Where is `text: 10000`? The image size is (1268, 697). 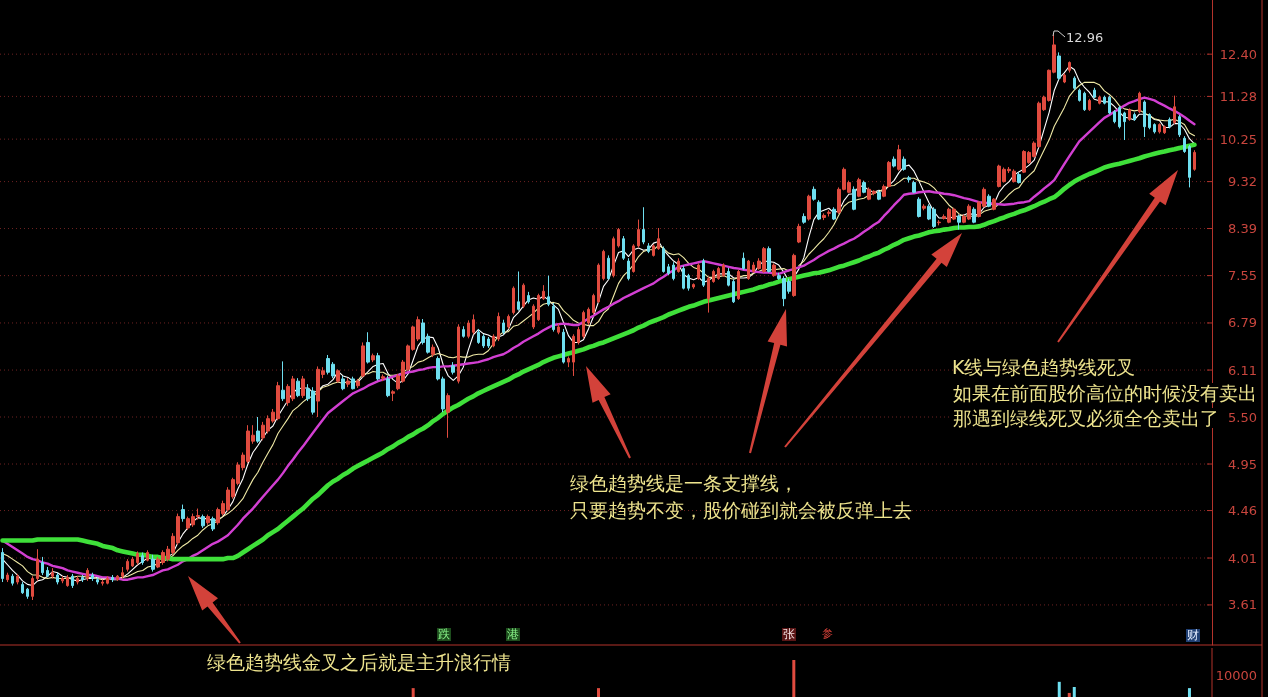
text: 10000 is located at coordinates (1236, 675).